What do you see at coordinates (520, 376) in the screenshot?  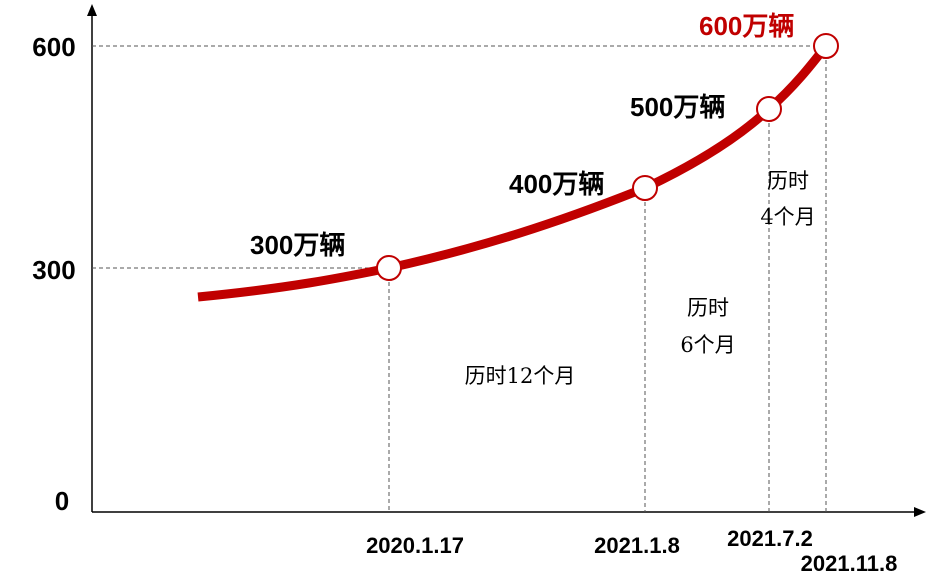 I see `duration-annotation-12-months: 历时12个月` at bounding box center [520, 376].